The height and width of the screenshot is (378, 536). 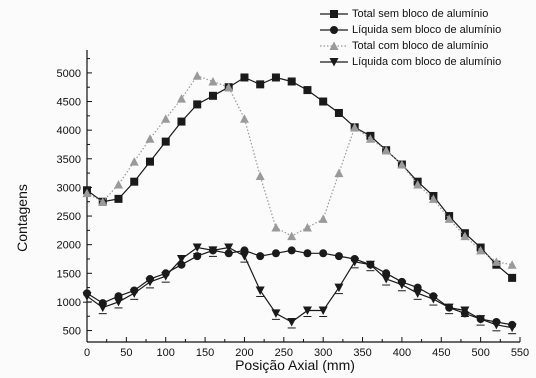 What do you see at coordinates (205, 353) in the screenshot?
I see `x-tick-label: 150` at bounding box center [205, 353].